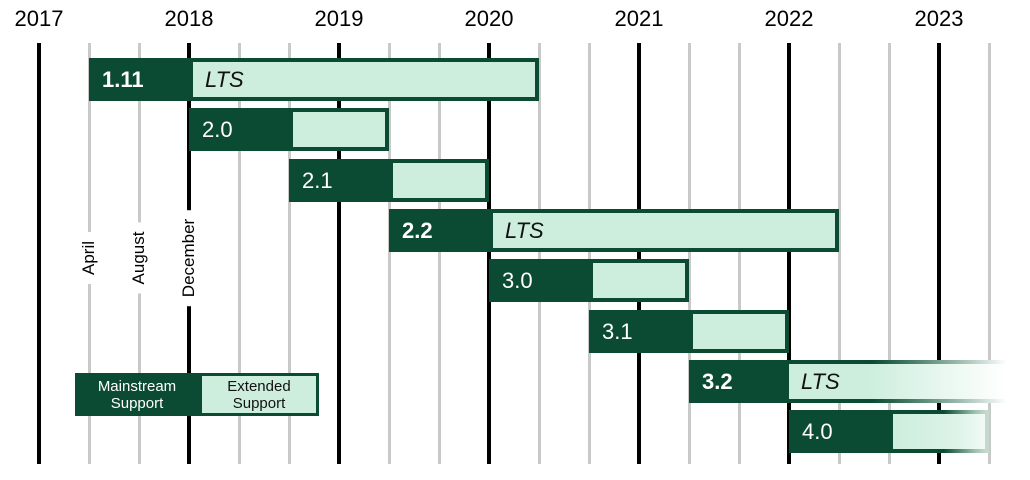  What do you see at coordinates (820, 381) in the screenshot?
I see `lts-label-3.2: LTS` at bounding box center [820, 381].